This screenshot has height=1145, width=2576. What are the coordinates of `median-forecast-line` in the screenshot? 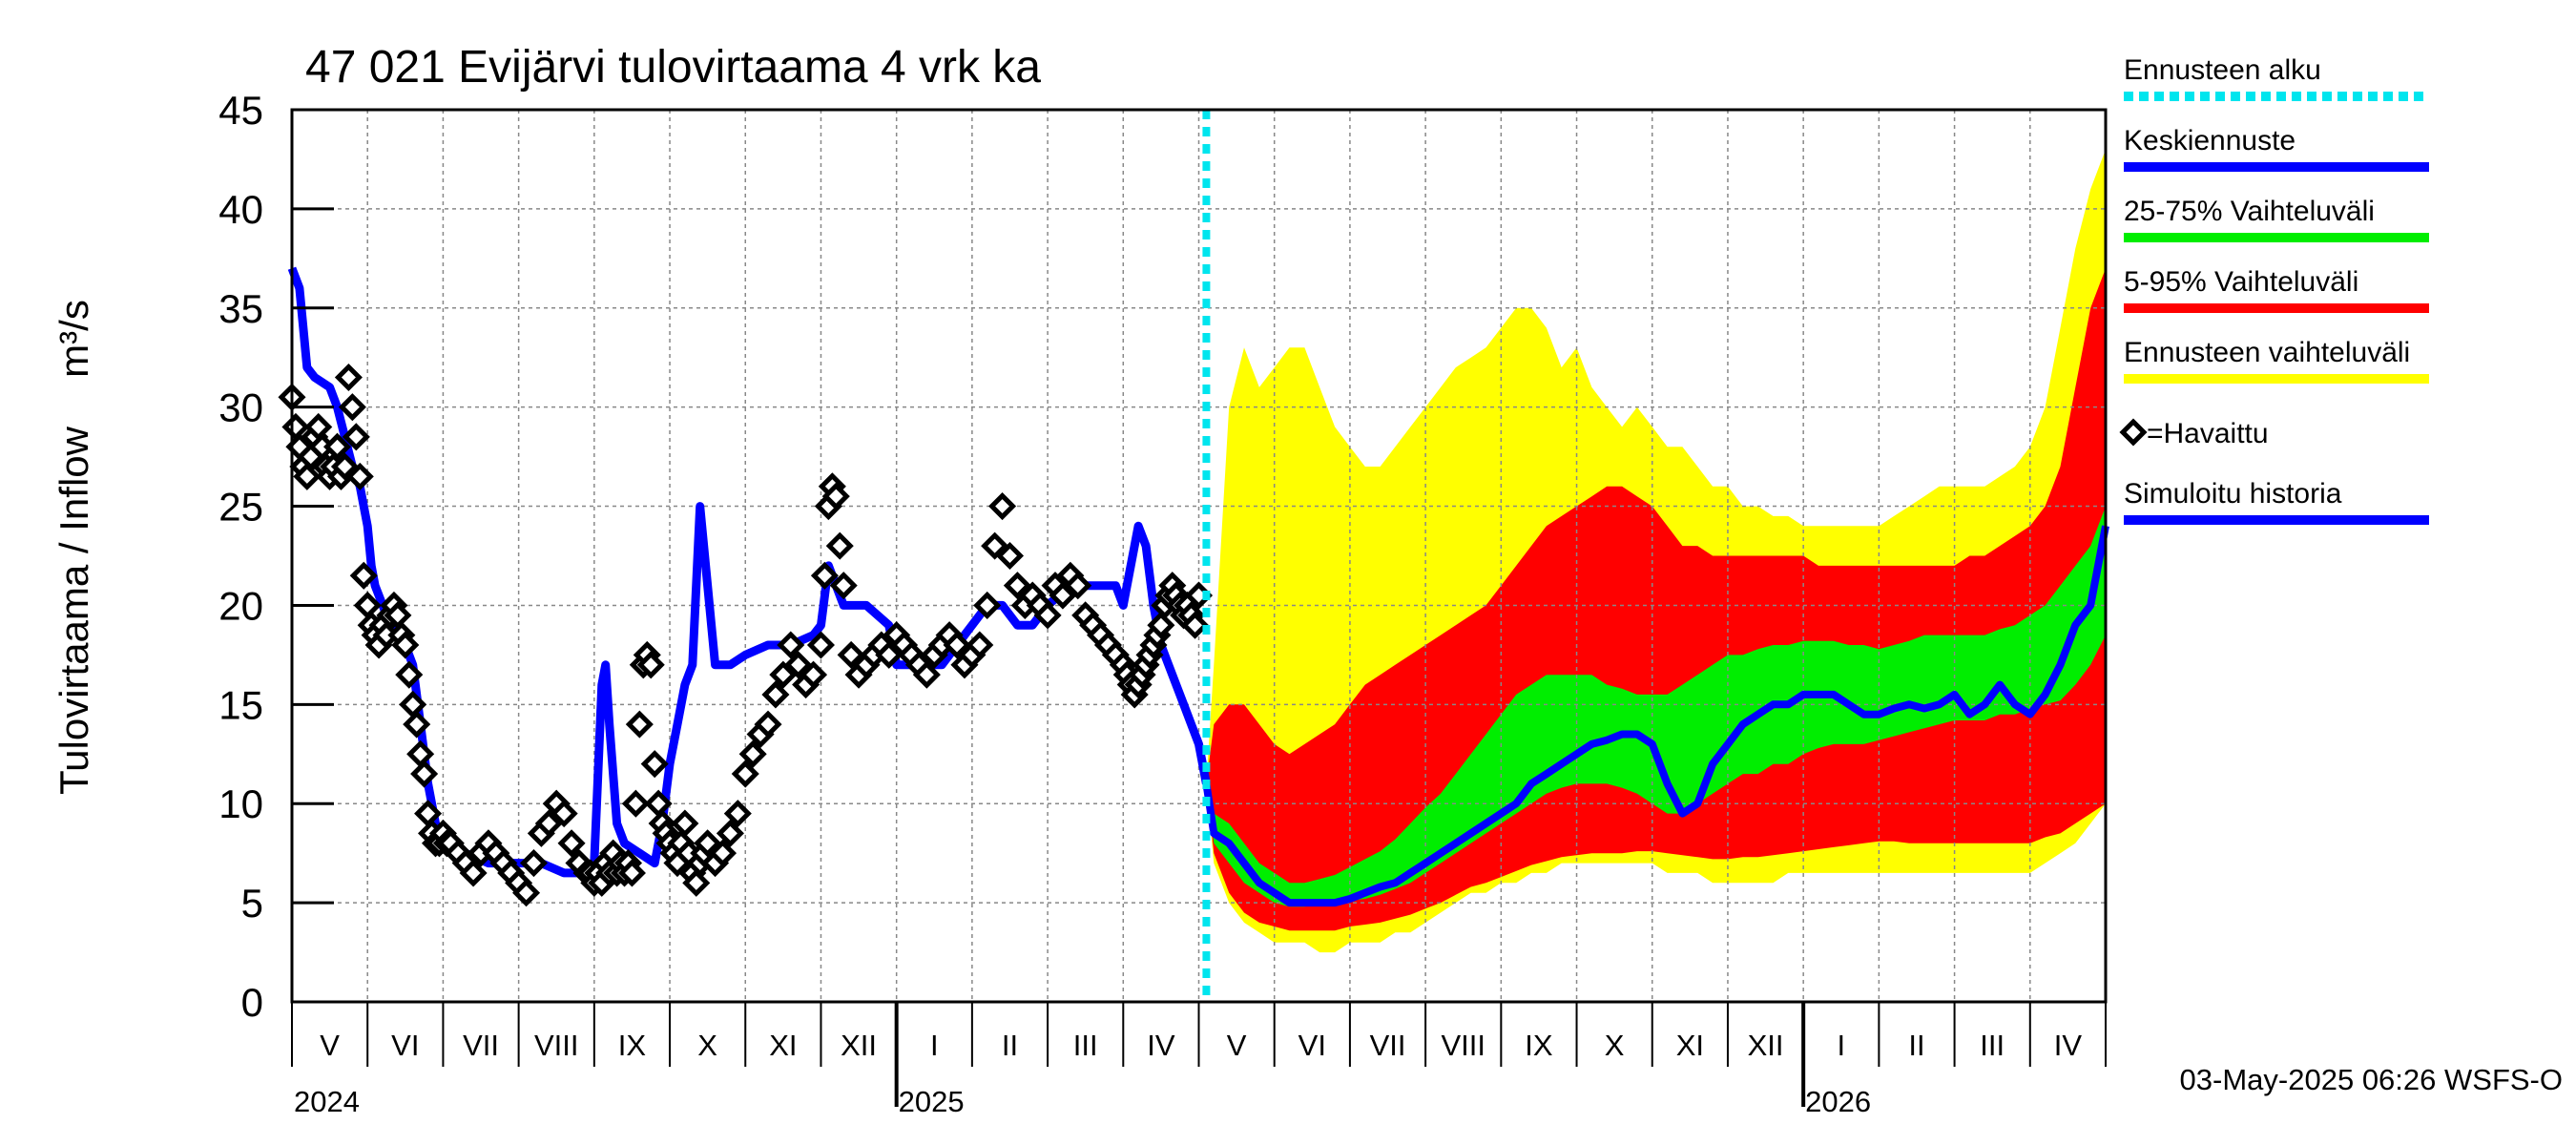 It's located at (1655, 716).